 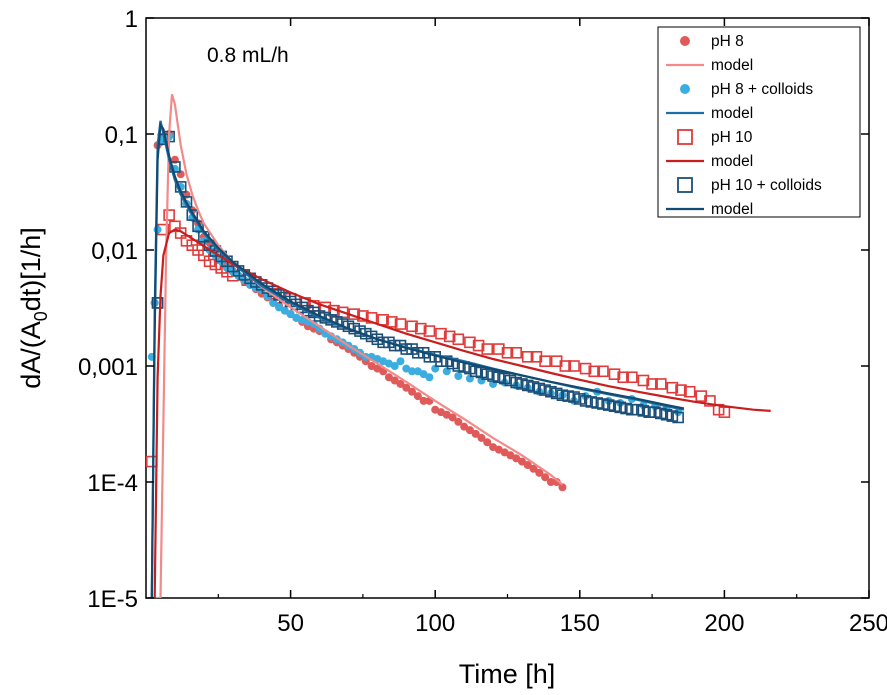 I want to click on y-tick-label: 1, so click(x=131, y=19).